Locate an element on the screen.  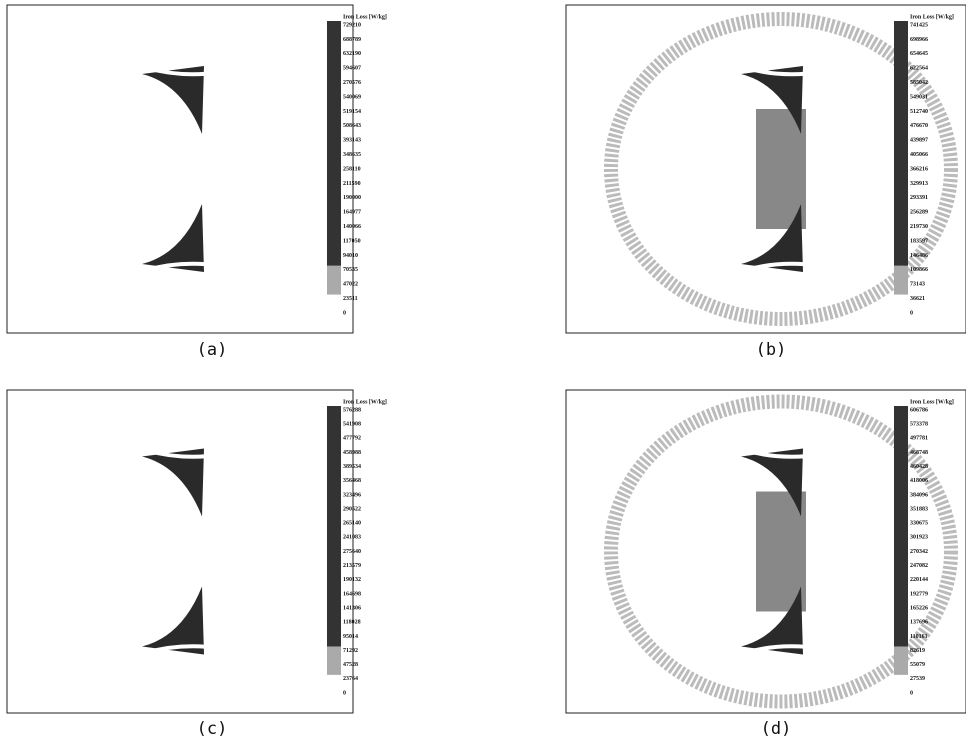
legend-label: 323496 is located at coordinates (352, 495).